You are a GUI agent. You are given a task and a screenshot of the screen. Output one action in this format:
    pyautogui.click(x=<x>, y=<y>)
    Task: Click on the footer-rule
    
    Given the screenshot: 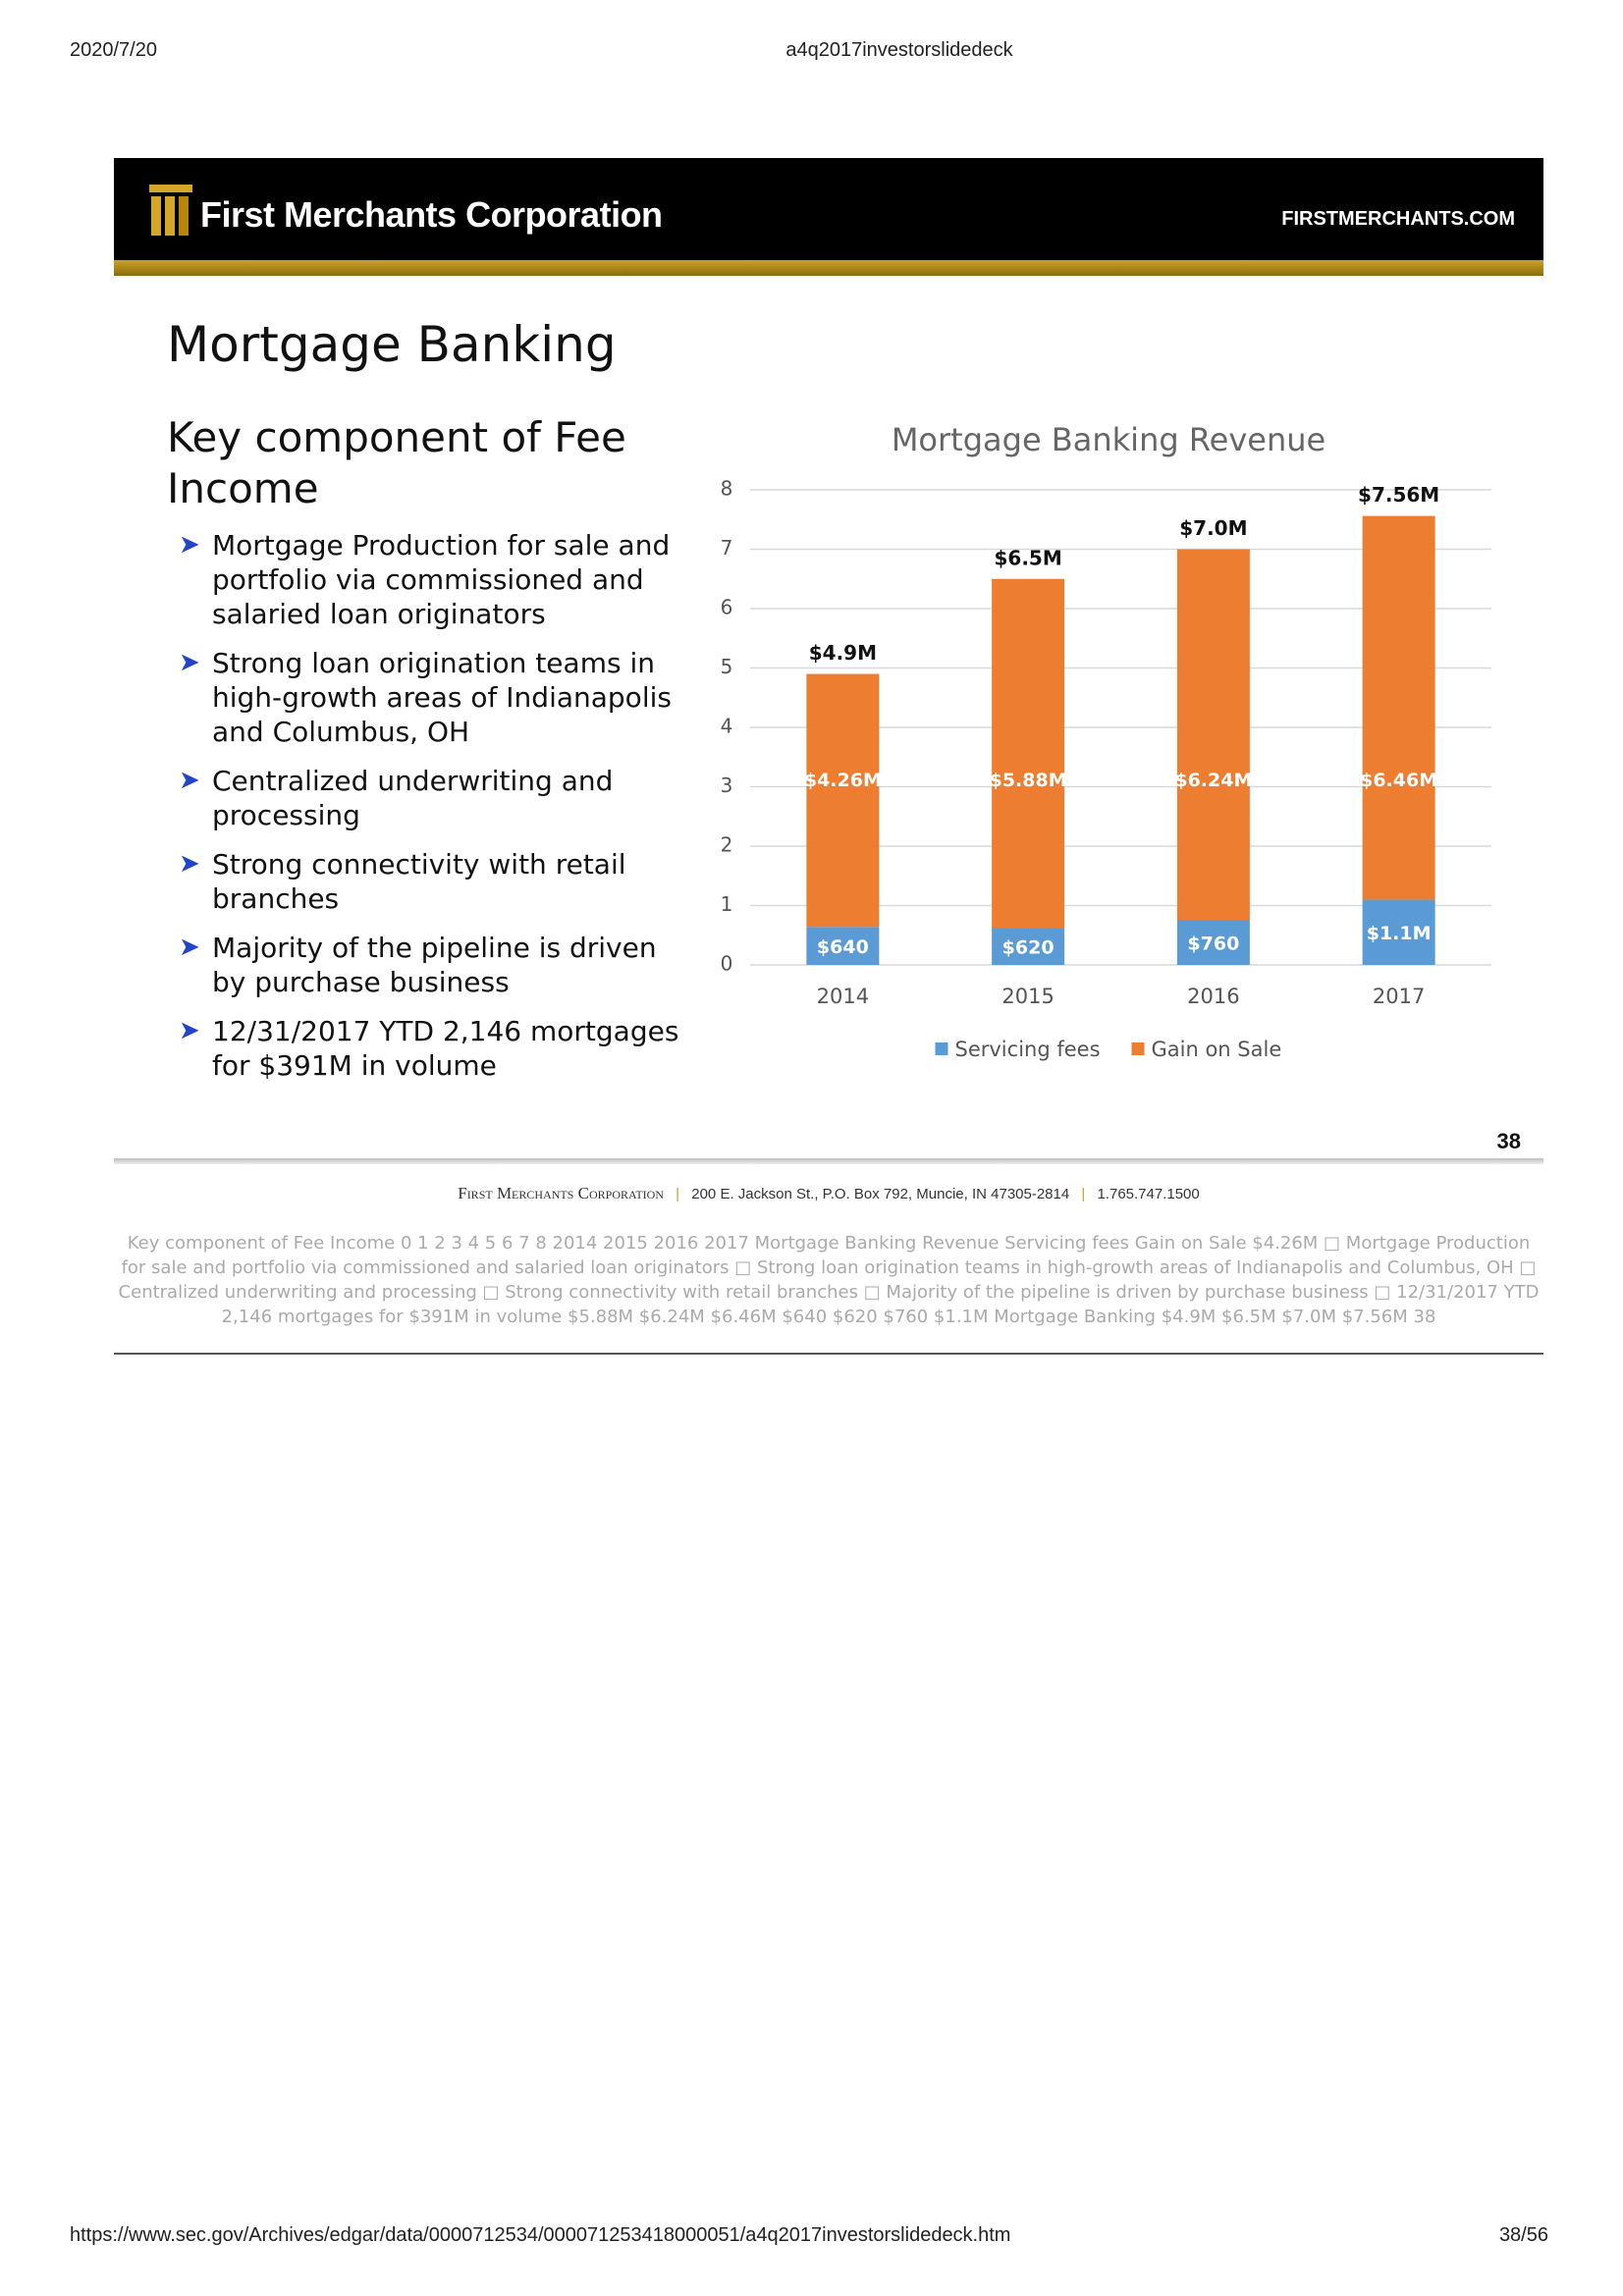 What is the action you would take?
    pyautogui.click(x=828, y=1161)
    